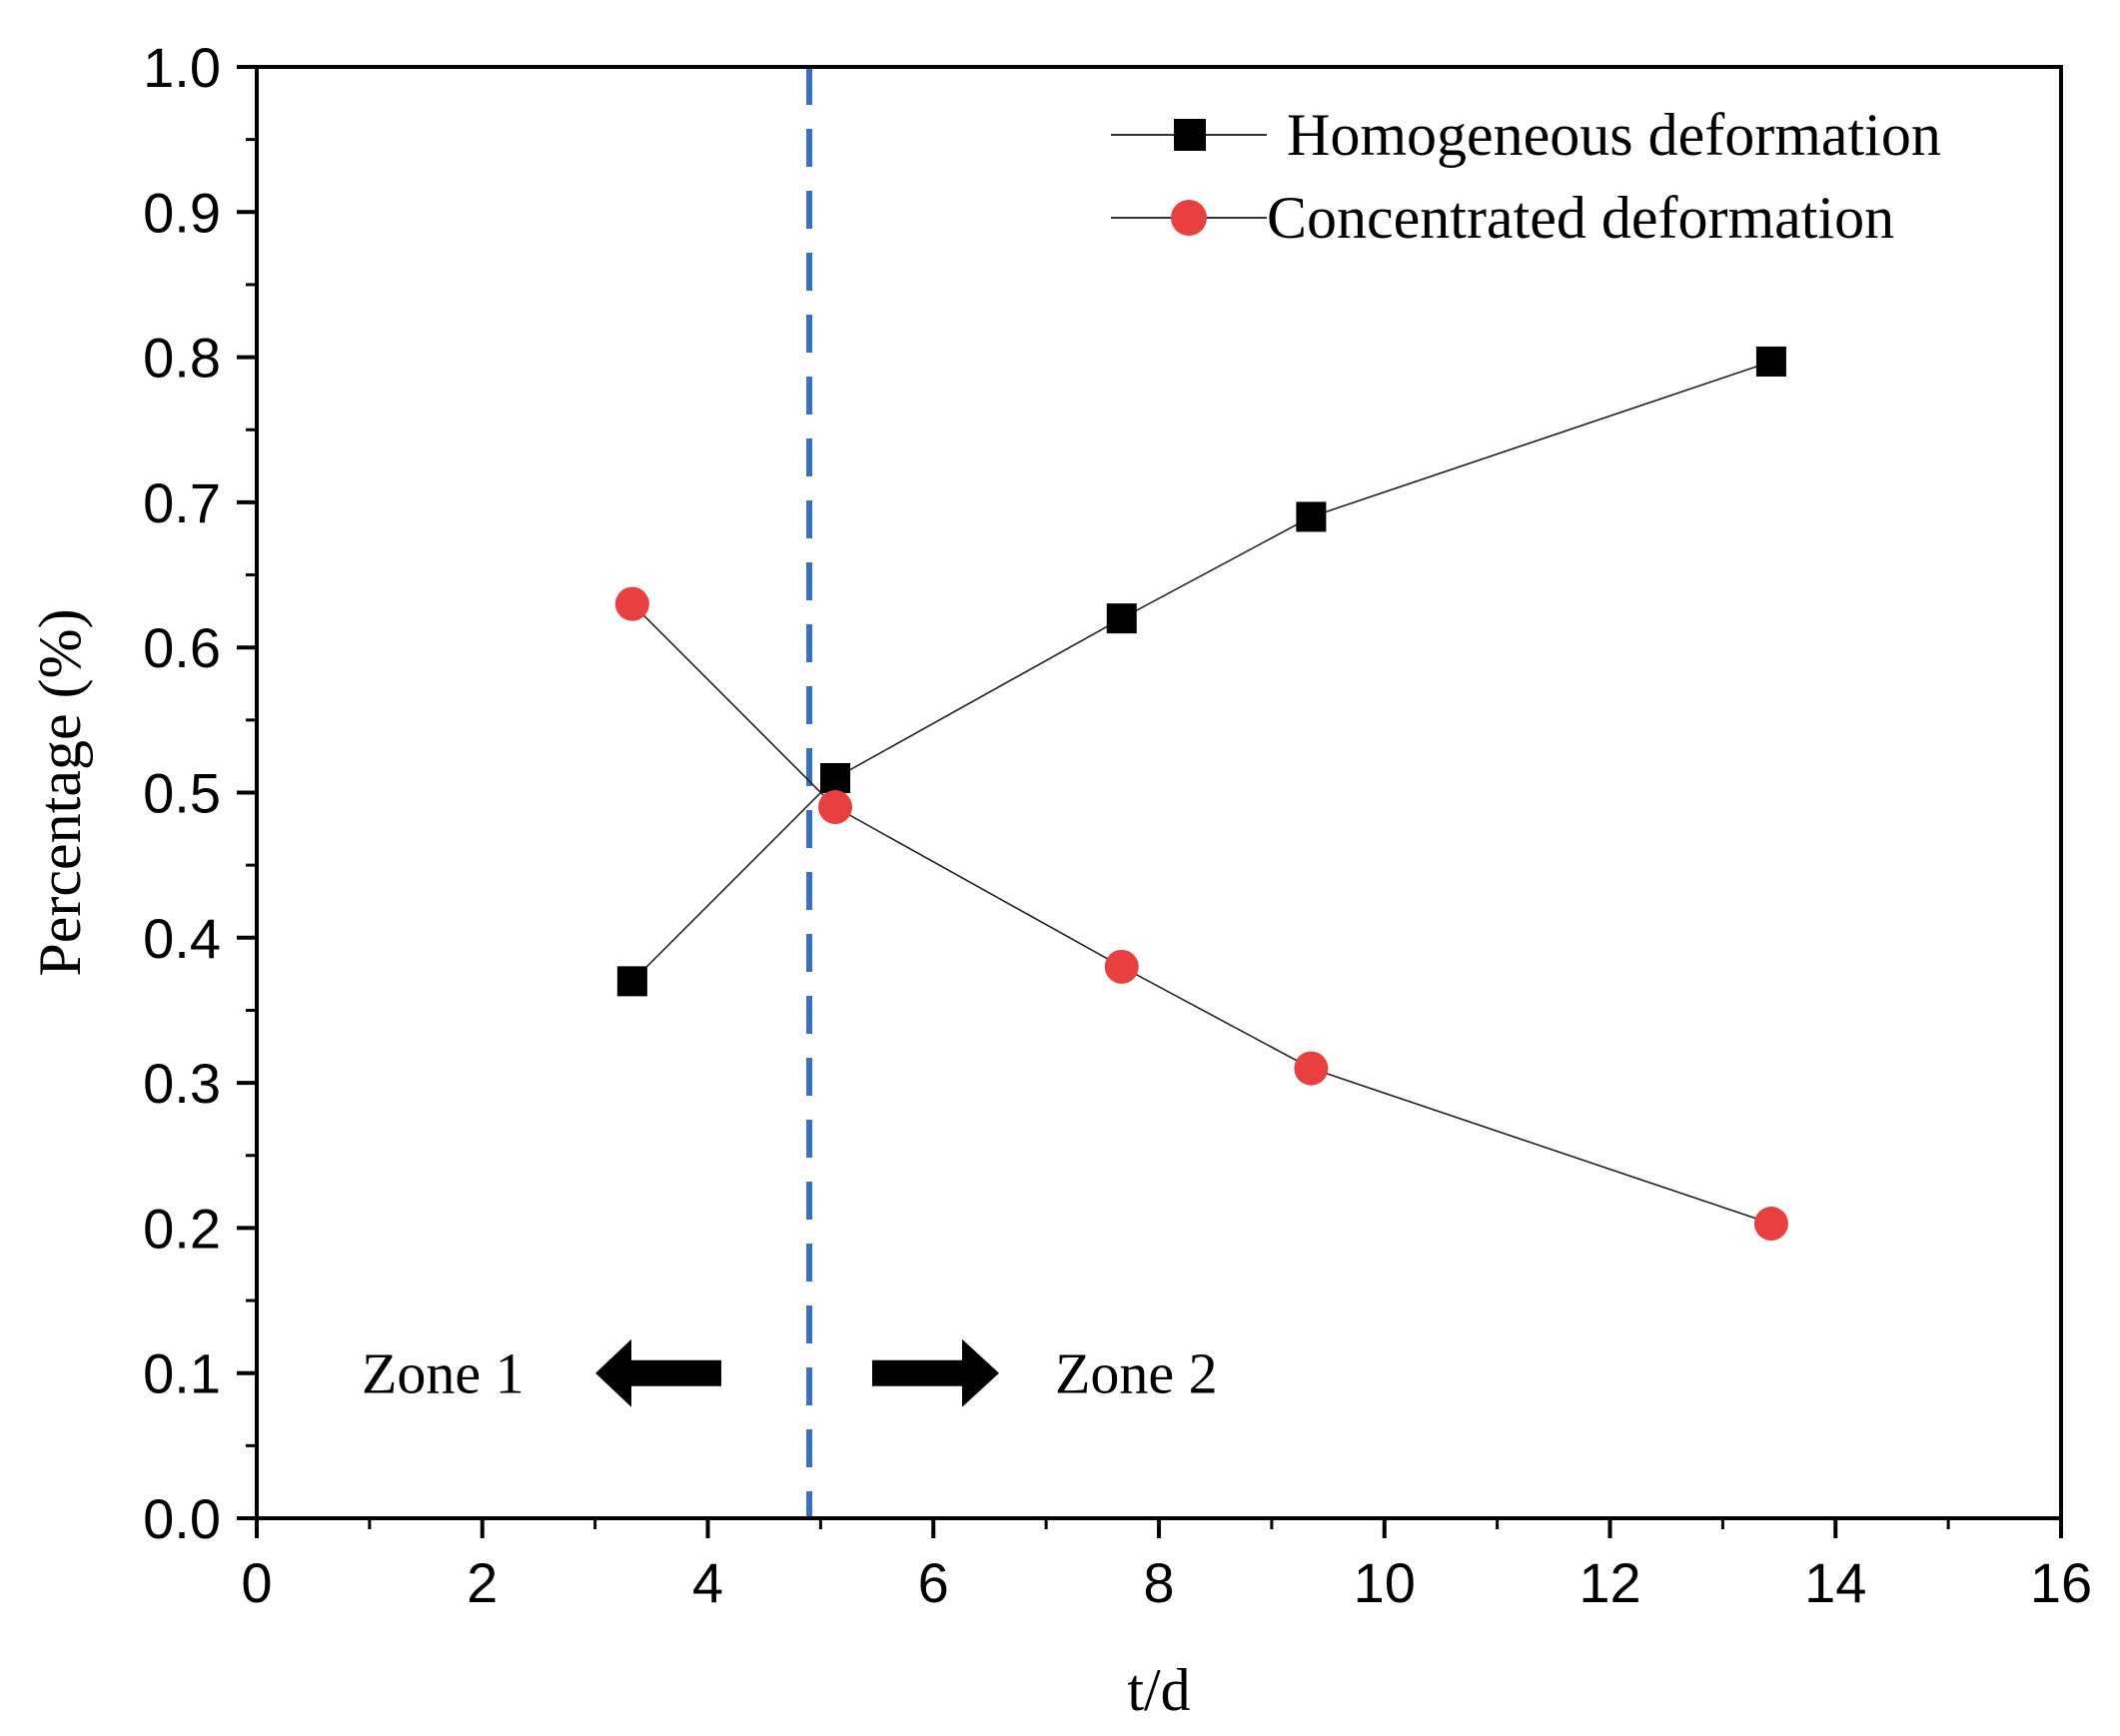 Image resolution: width=2120 pixels, height=1736 pixels. I want to click on legend-label-1: Homogeneous deformation, so click(1614, 135).